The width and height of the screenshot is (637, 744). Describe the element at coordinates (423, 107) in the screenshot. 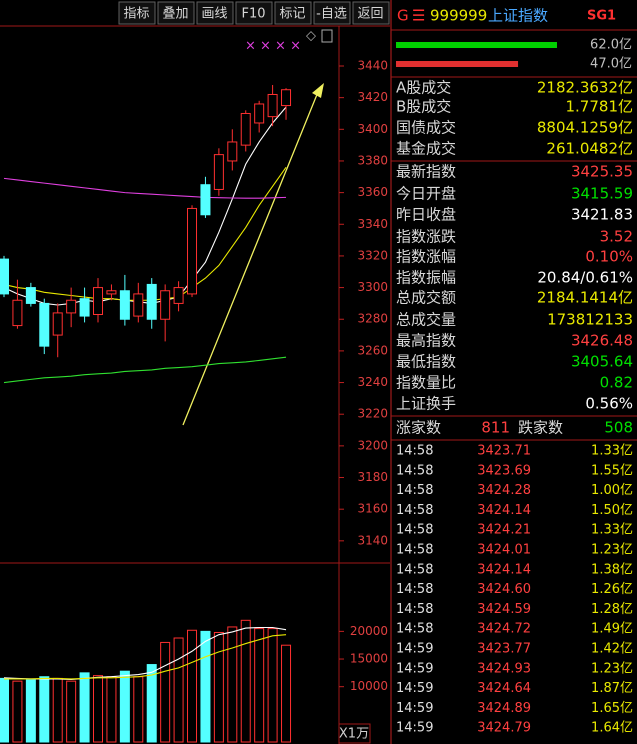

I see `quote-label: B股成交` at that location.